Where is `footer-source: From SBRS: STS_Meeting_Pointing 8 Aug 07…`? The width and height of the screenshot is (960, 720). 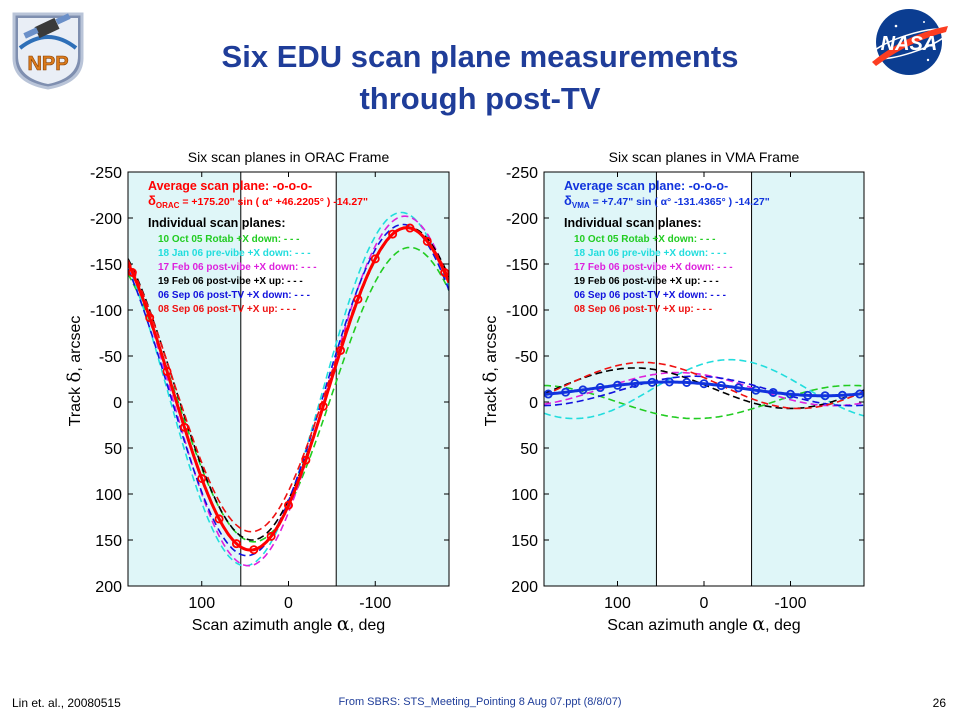
footer-source: From SBRS: STS_Meeting_Pointing 8 Aug 07… is located at coordinates (480, 702).